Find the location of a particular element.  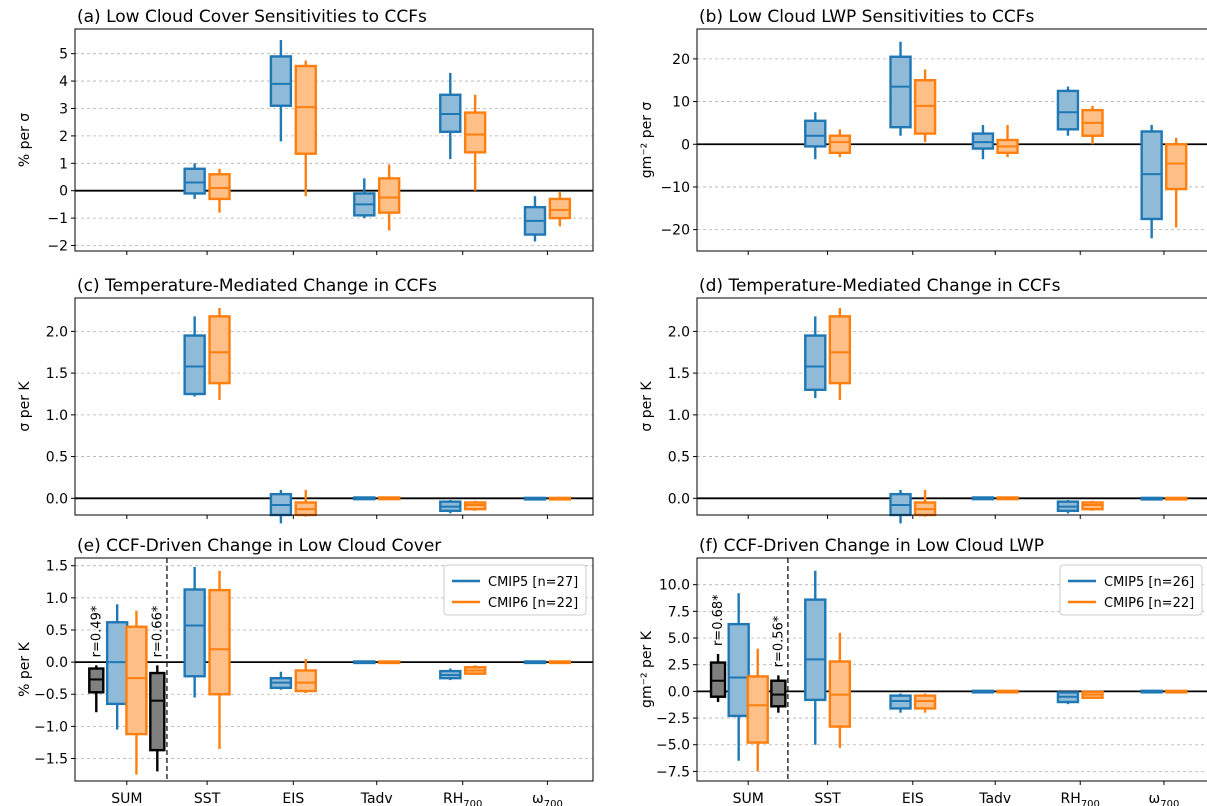

legend-label: CMIP5 [n=26] is located at coordinates (1149, 582).